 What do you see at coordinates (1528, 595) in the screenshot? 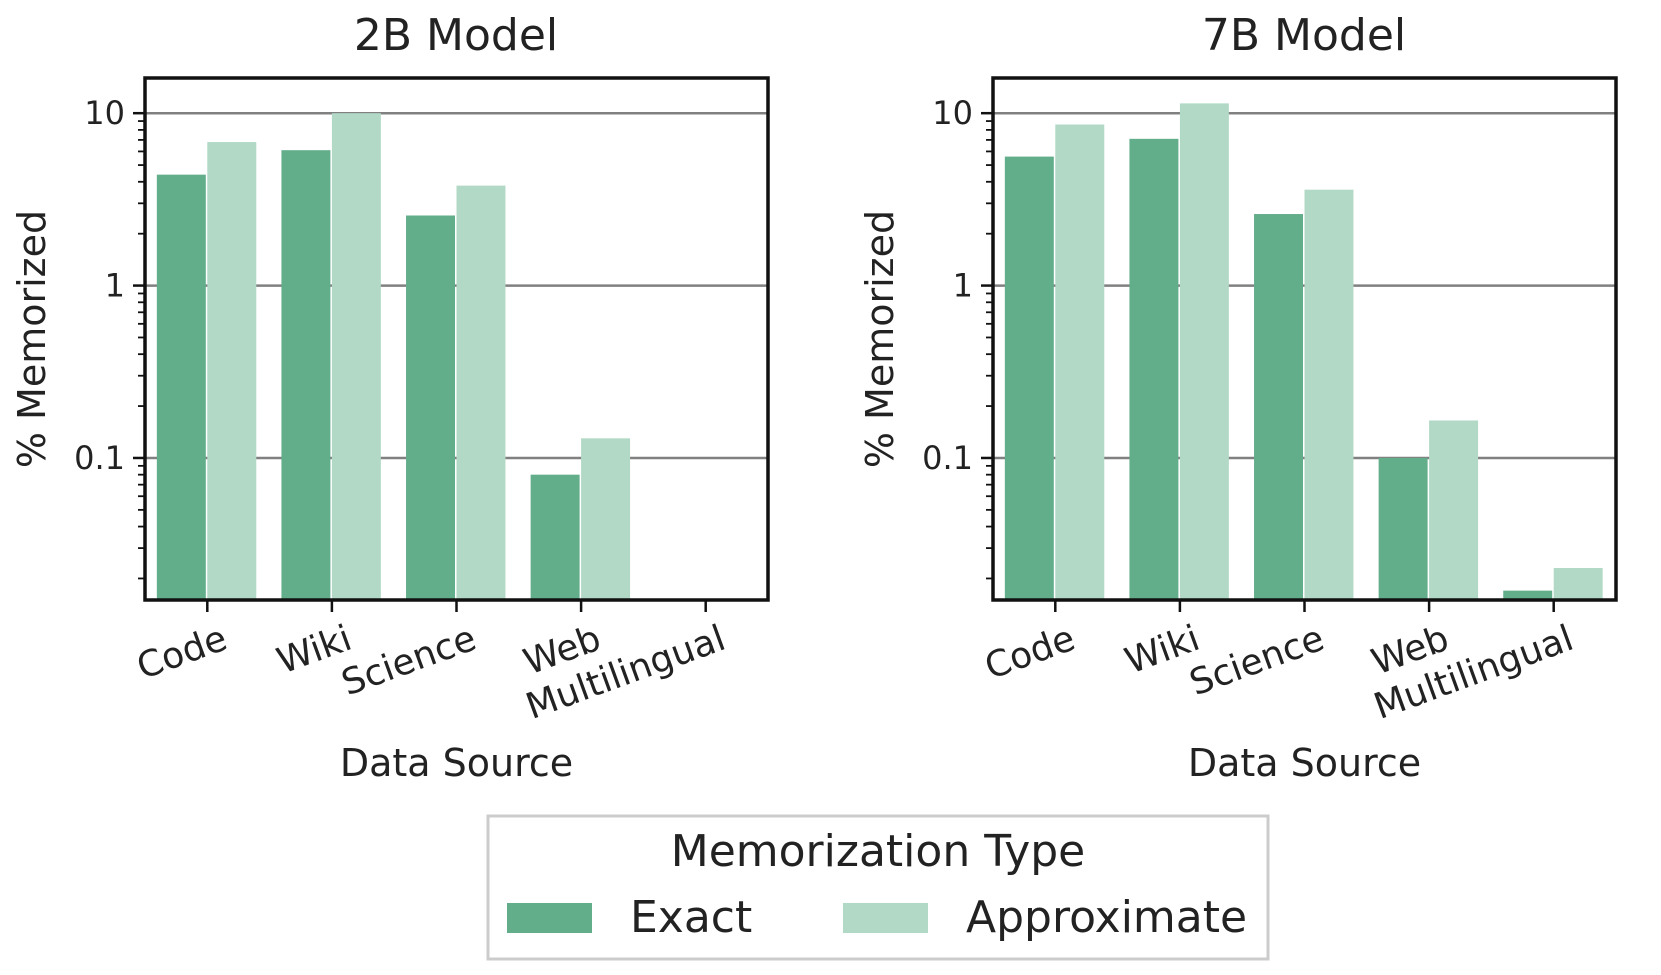
I see `bar-exact-multilingual` at bounding box center [1528, 595].